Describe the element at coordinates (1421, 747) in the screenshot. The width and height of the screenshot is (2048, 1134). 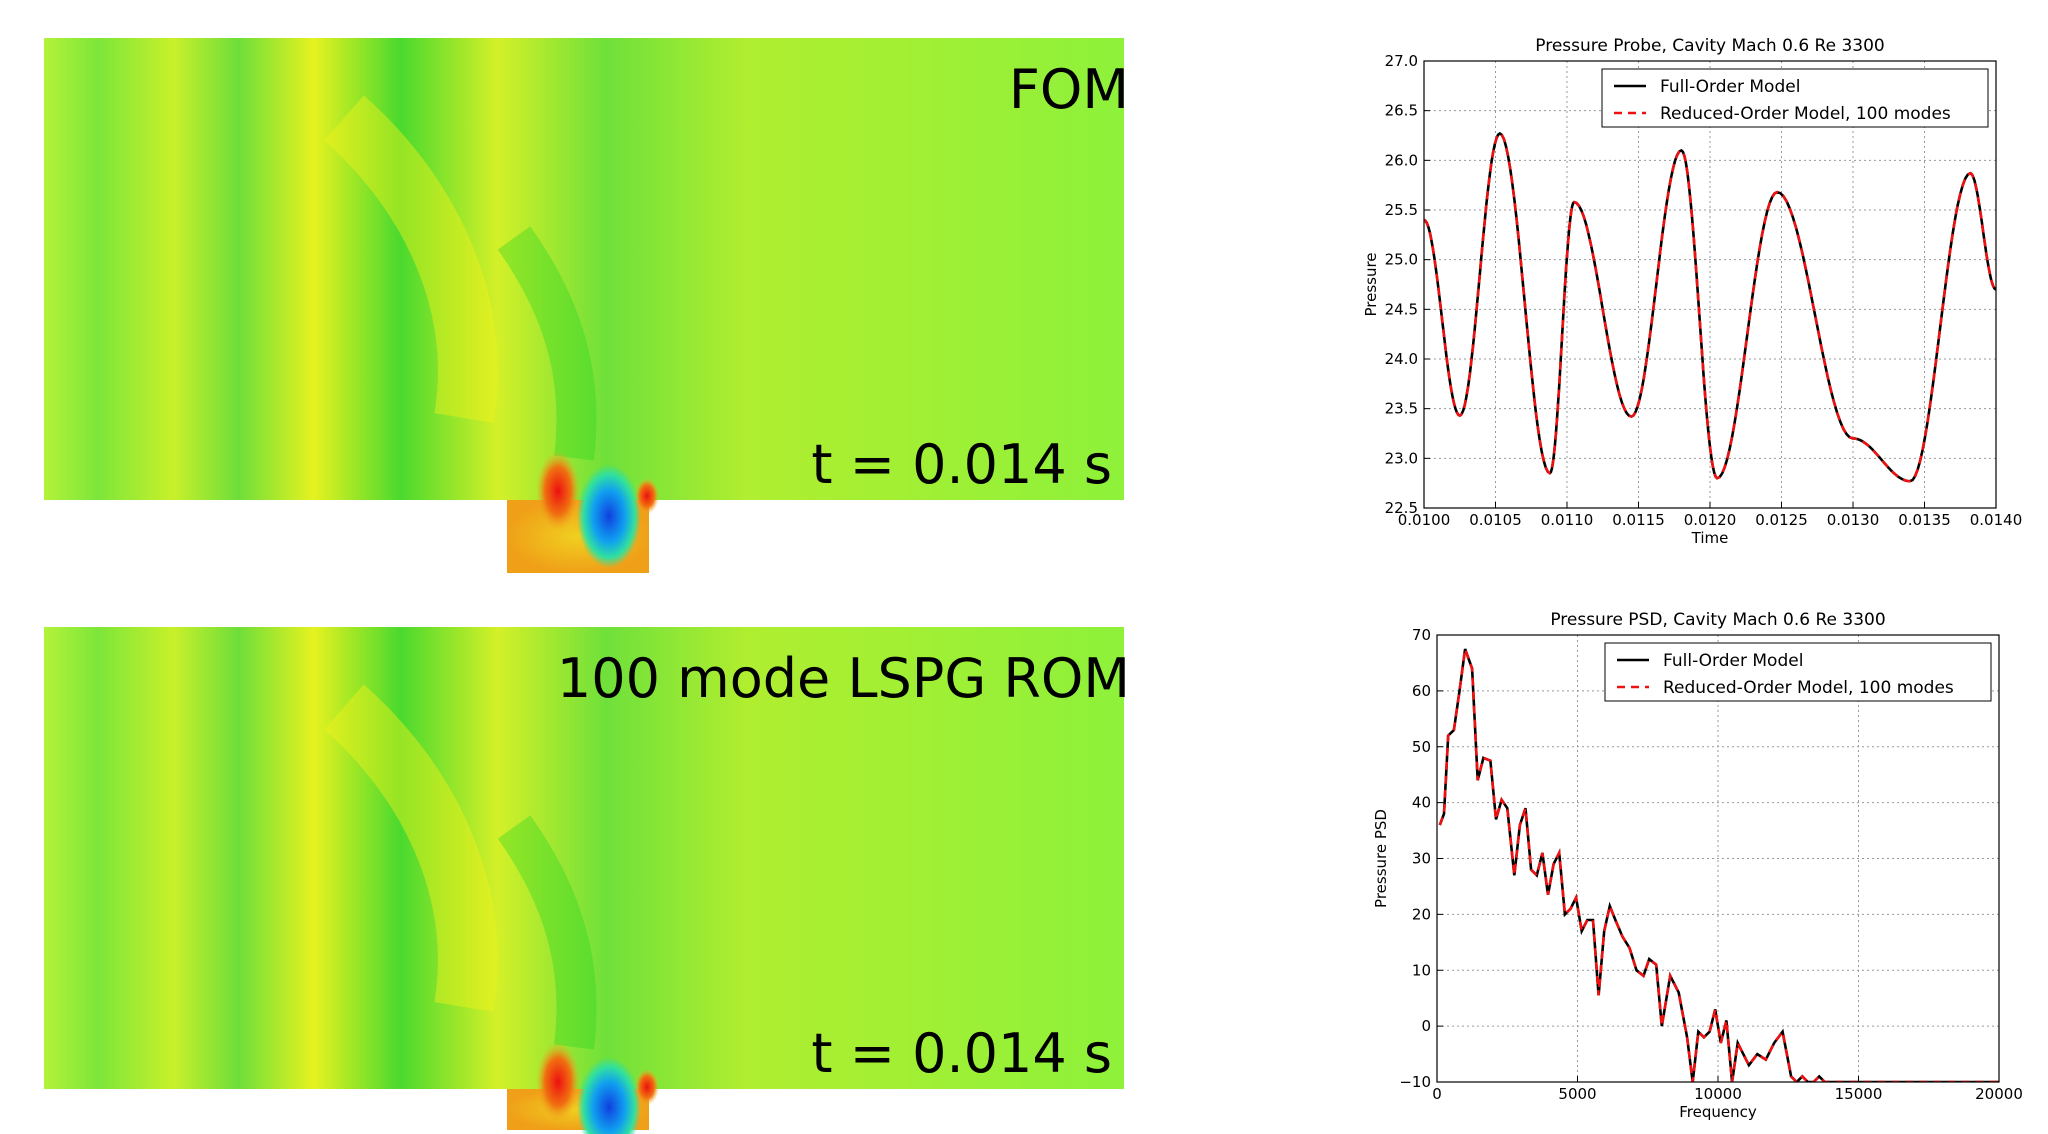
I see `y-tick-label: 50` at that location.